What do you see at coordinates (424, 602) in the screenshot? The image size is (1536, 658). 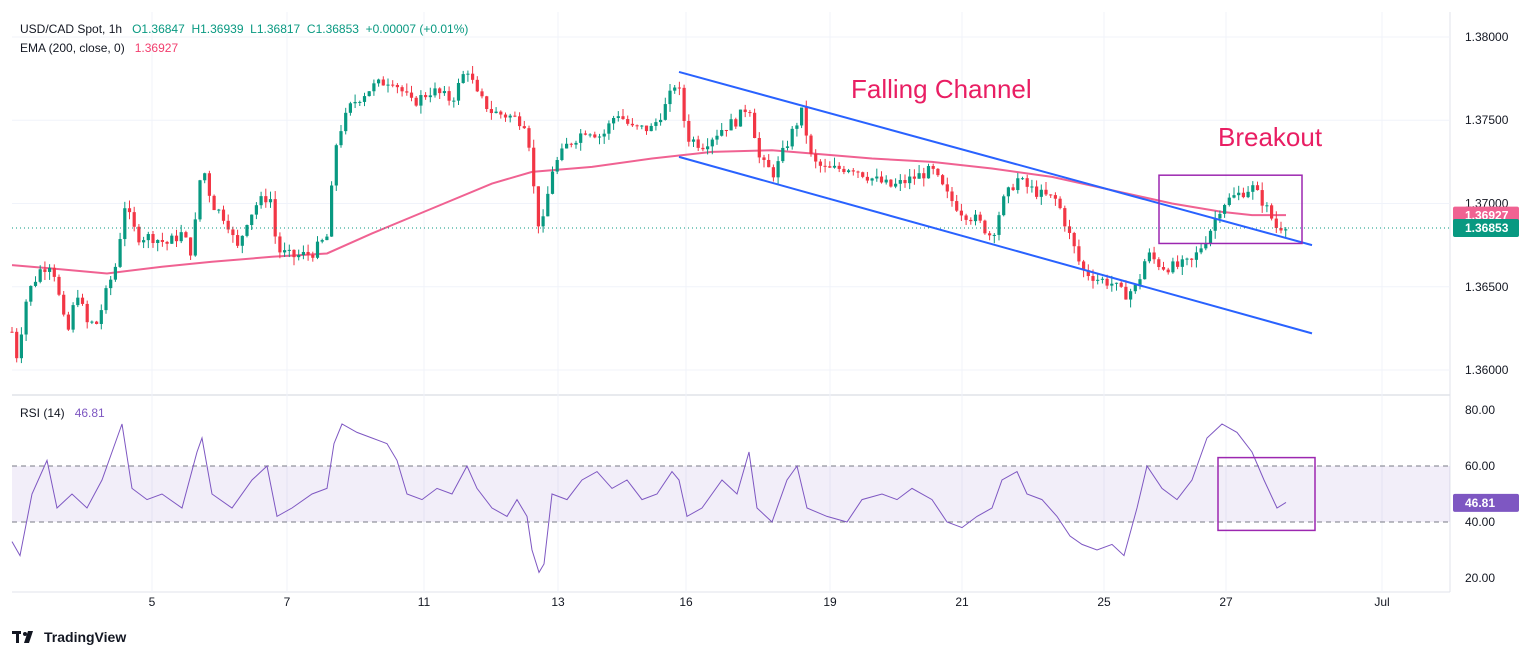 I see `time-tick-label: 11` at bounding box center [424, 602].